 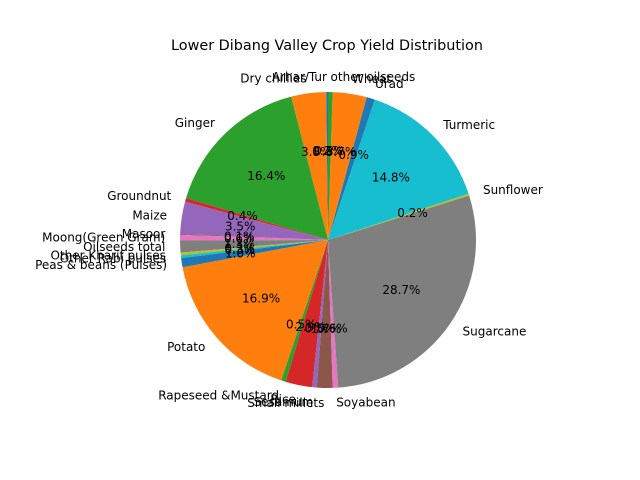 What do you see at coordinates (240, 227) in the screenshot?
I see `percent-label-maize: 3.5%` at bounding box center [240, 227].